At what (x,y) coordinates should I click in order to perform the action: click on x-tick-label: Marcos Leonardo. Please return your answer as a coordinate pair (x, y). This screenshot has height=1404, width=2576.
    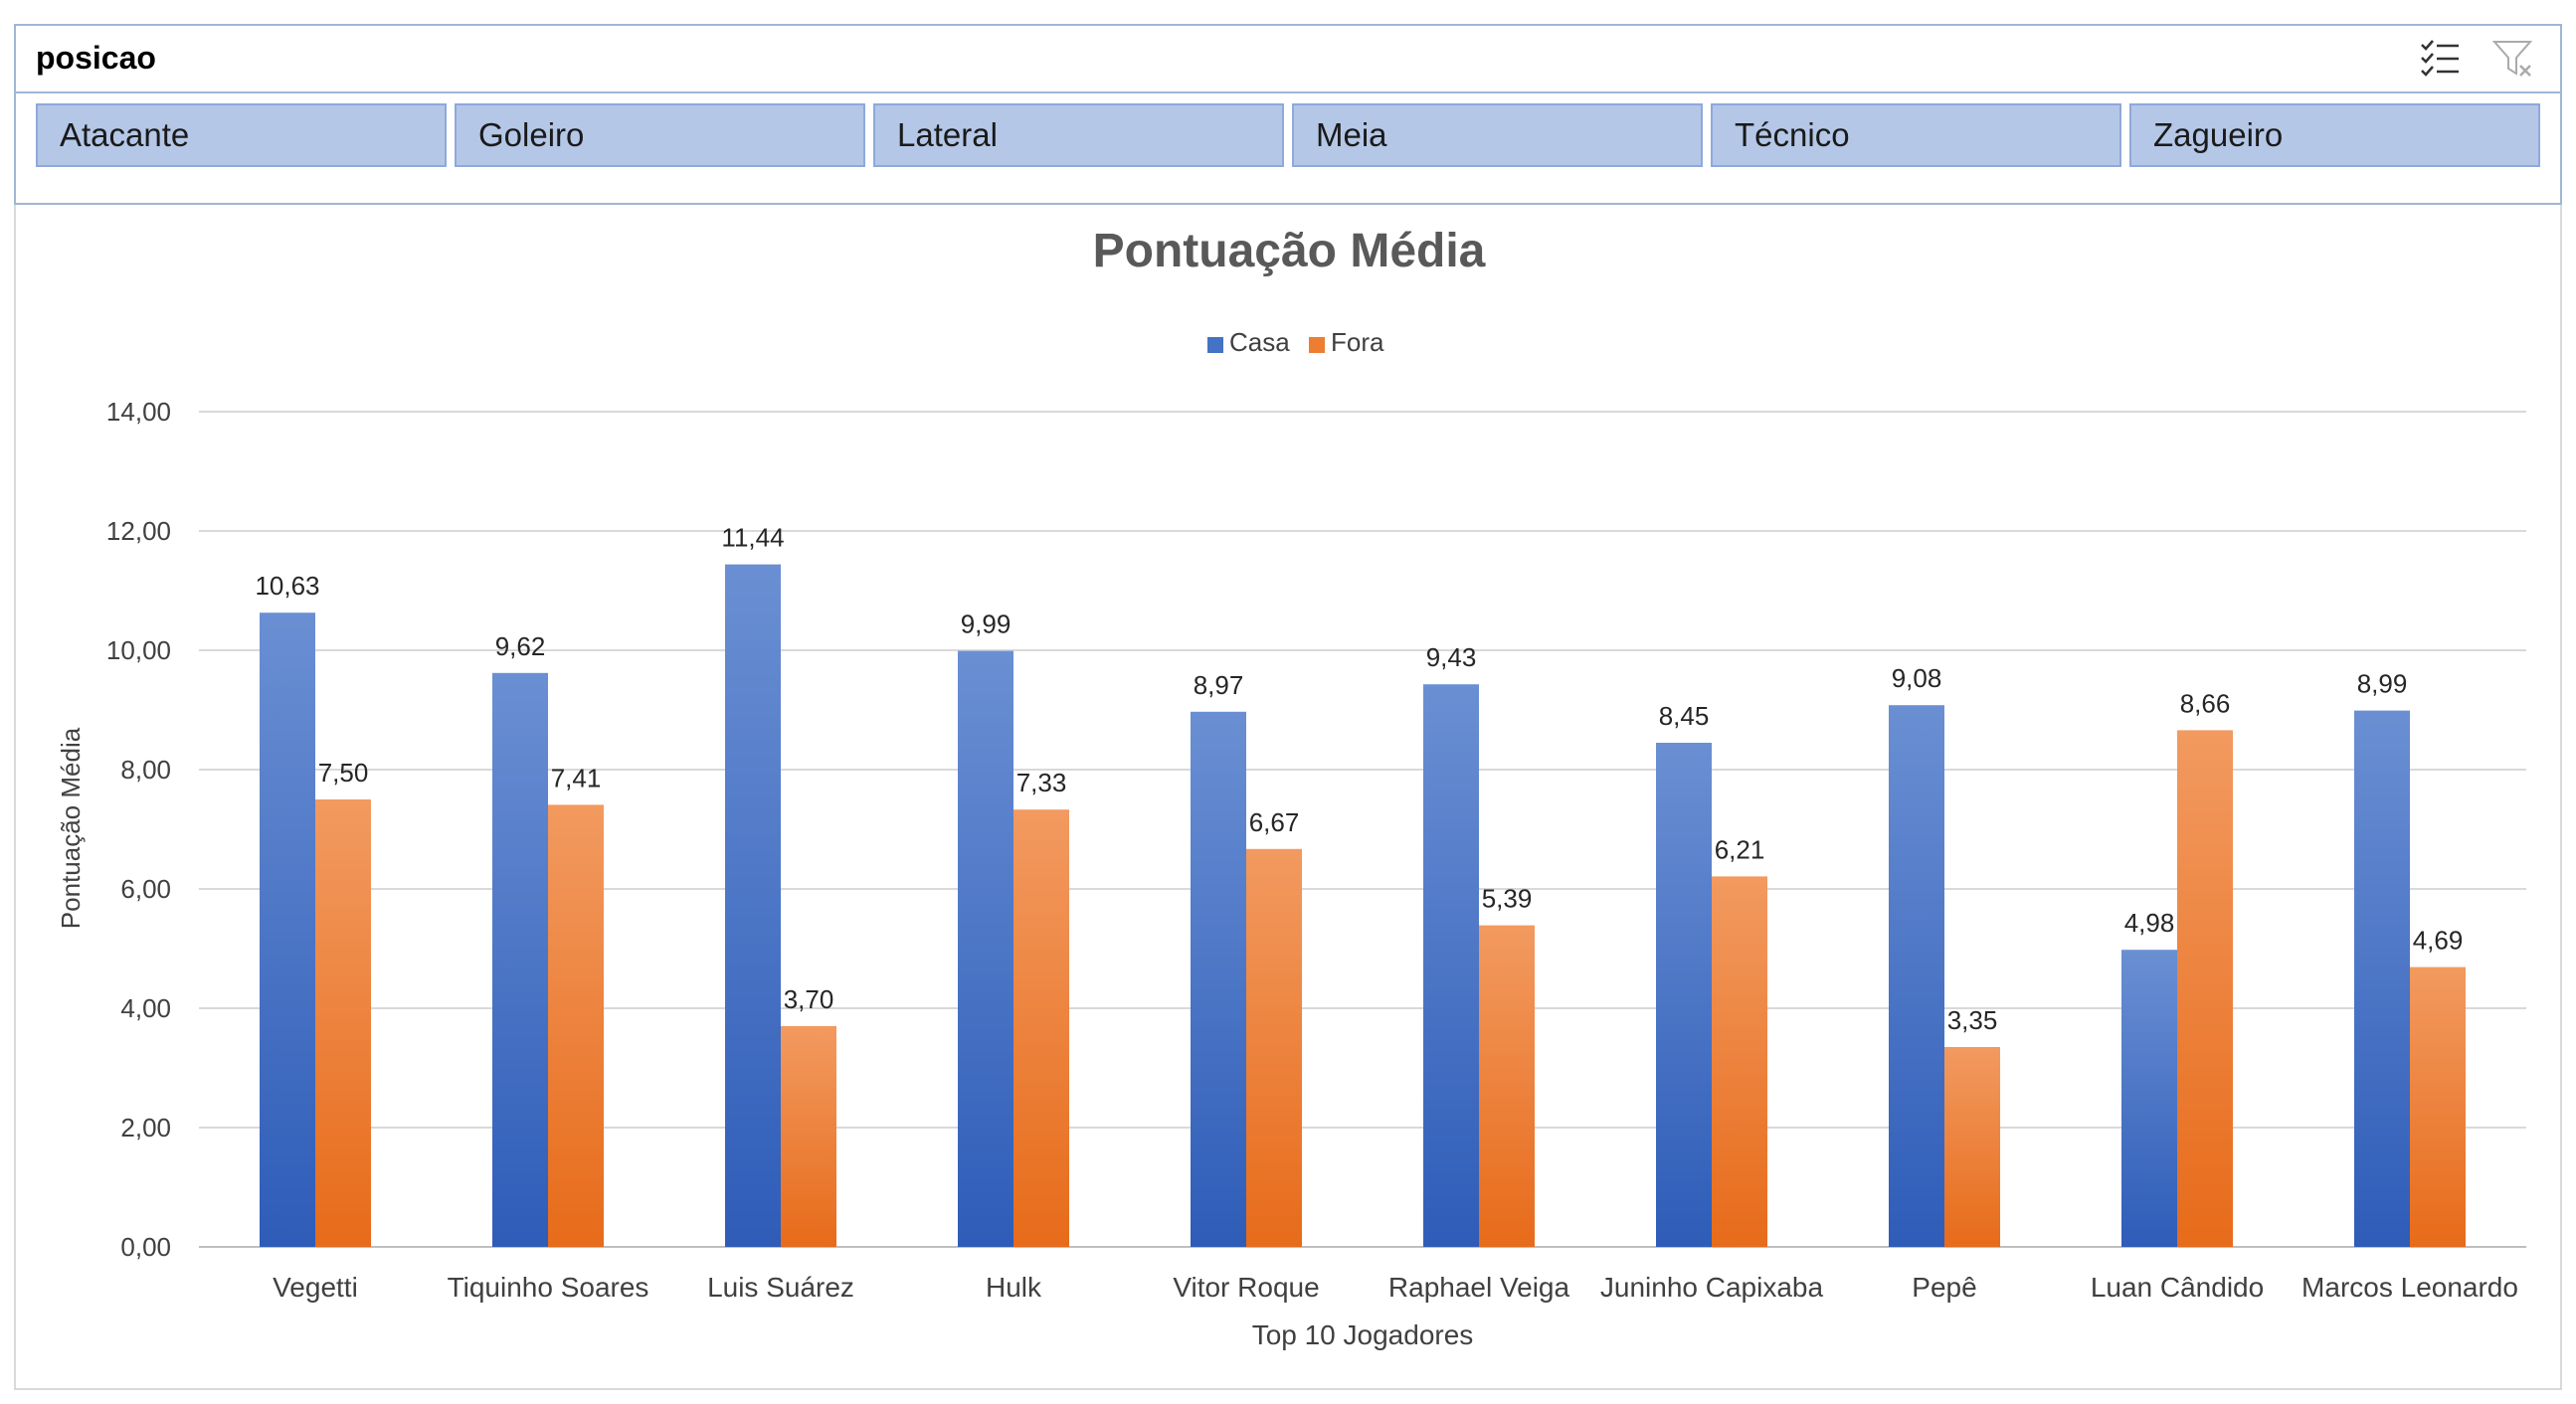
    Looking at the image, I should click on (2409, 1287).